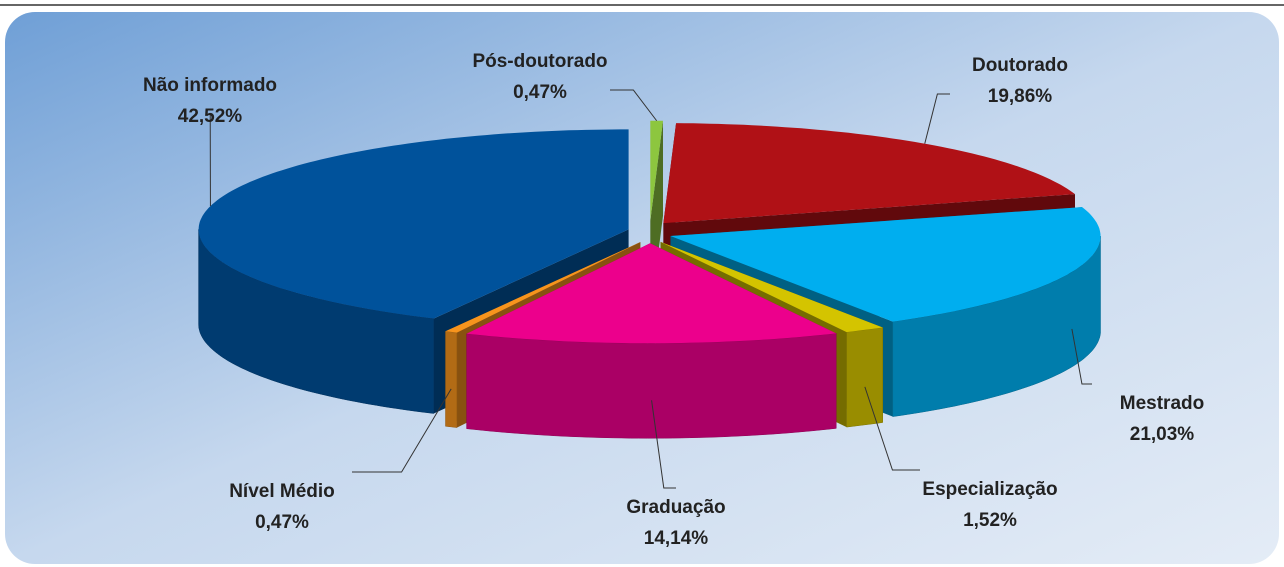 The width and height of the screenshot is (1284, 567). I want to click on category-label: Nível Médio, so click(282, 491).